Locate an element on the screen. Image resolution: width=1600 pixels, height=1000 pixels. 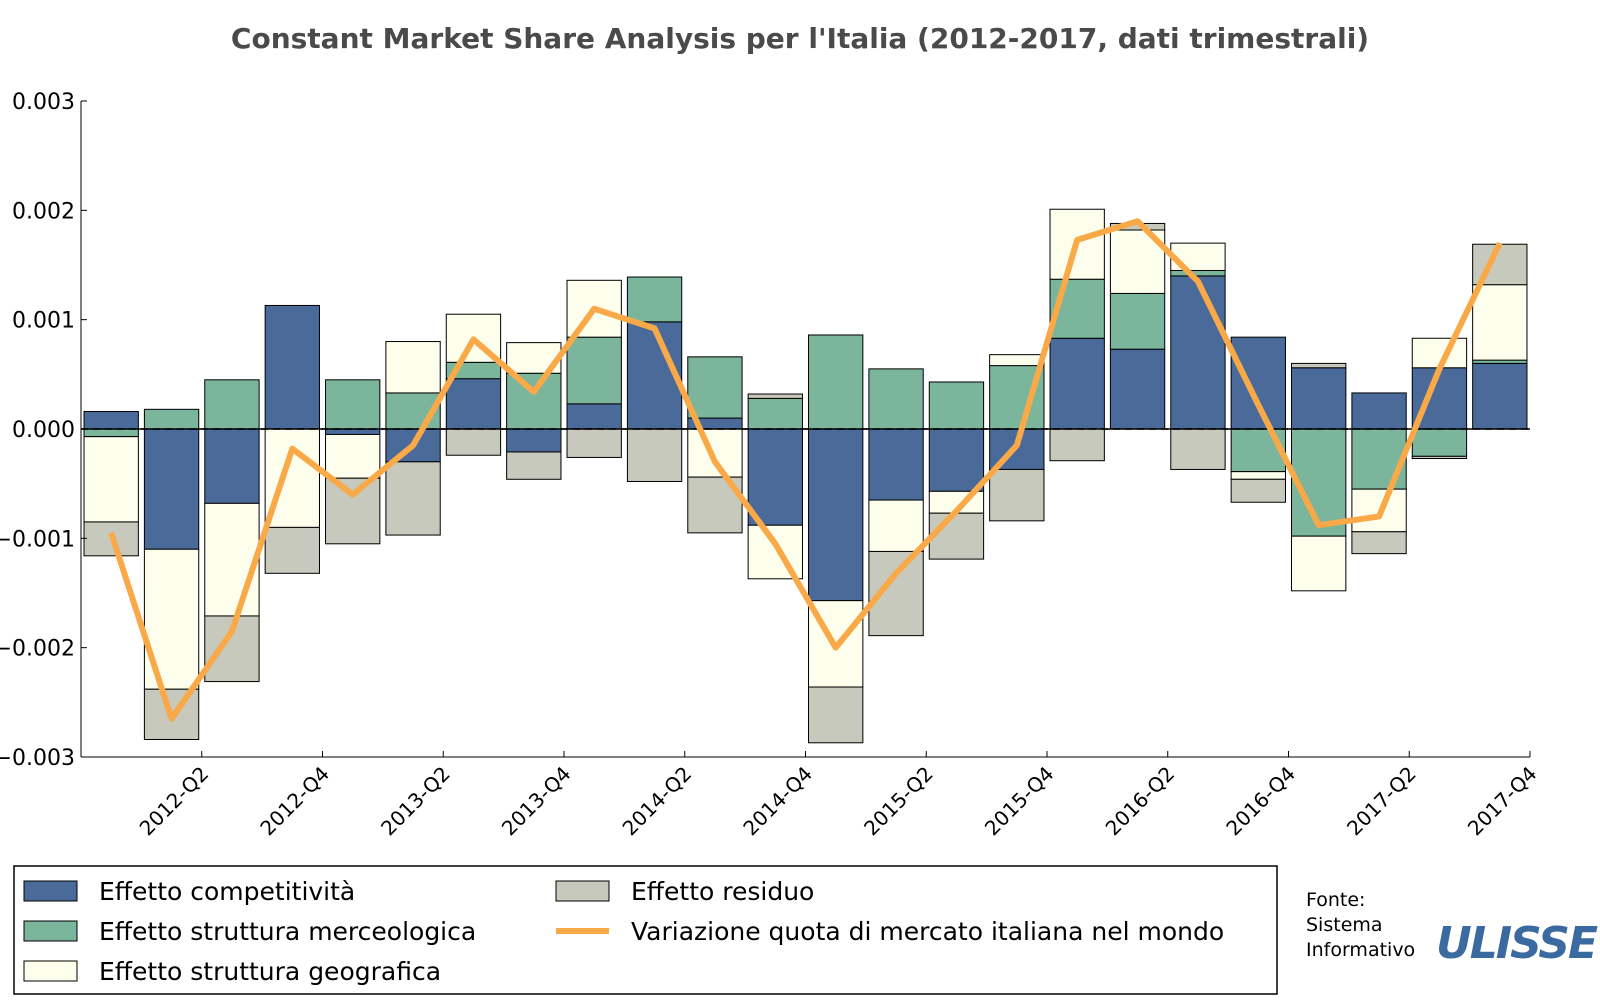
legend-frame is located at coordinates (645, 930).